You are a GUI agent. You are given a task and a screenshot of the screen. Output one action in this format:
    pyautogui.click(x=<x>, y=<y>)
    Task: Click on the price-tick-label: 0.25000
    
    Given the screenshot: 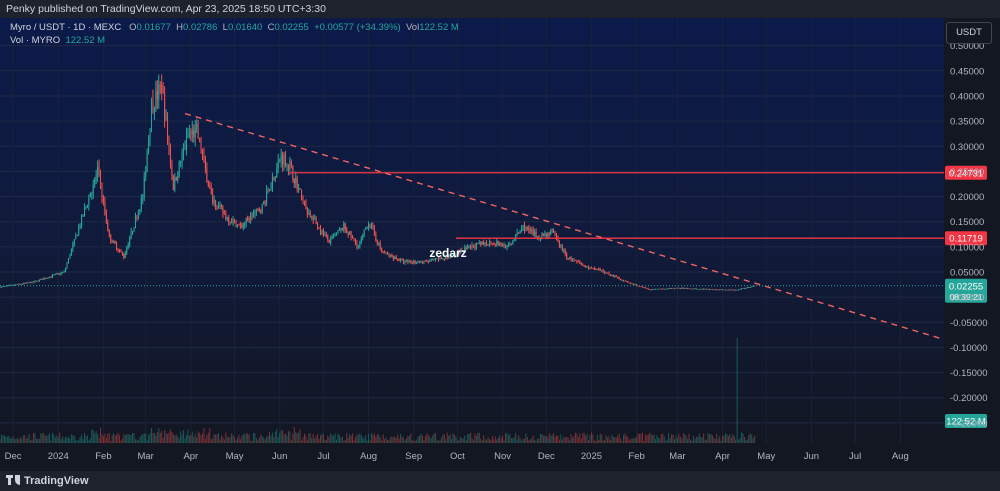 What is the action you would take?
    pyautogui.click(x=967, y=172)
    